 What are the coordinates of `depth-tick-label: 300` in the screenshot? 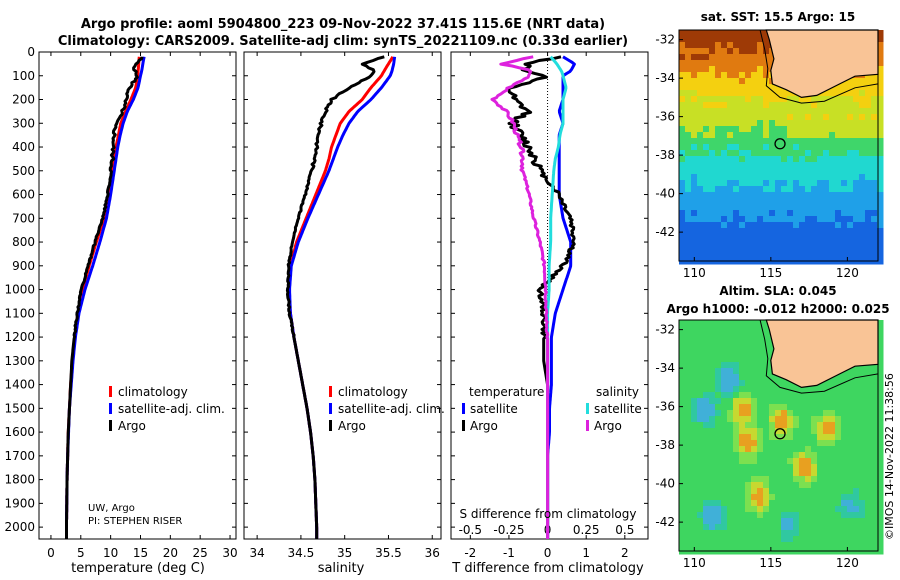 It's located at (23, 123).